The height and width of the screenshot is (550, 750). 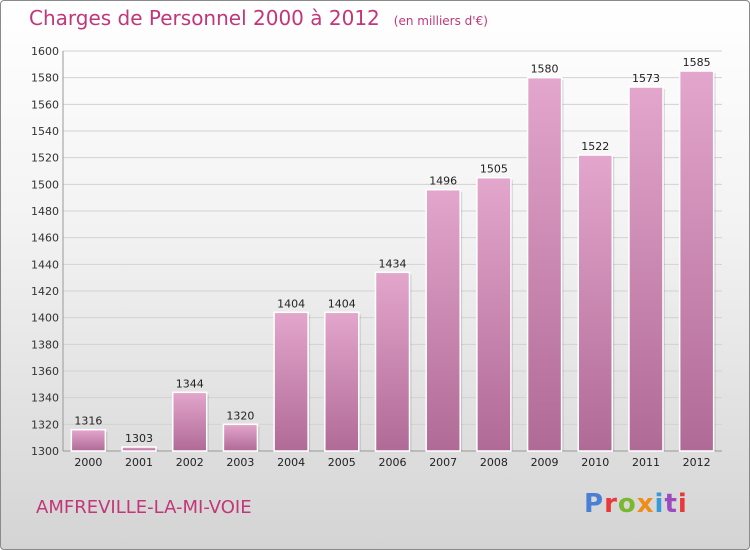 I want to click on x-tick-label: 2006, so click(x=393, y=462).